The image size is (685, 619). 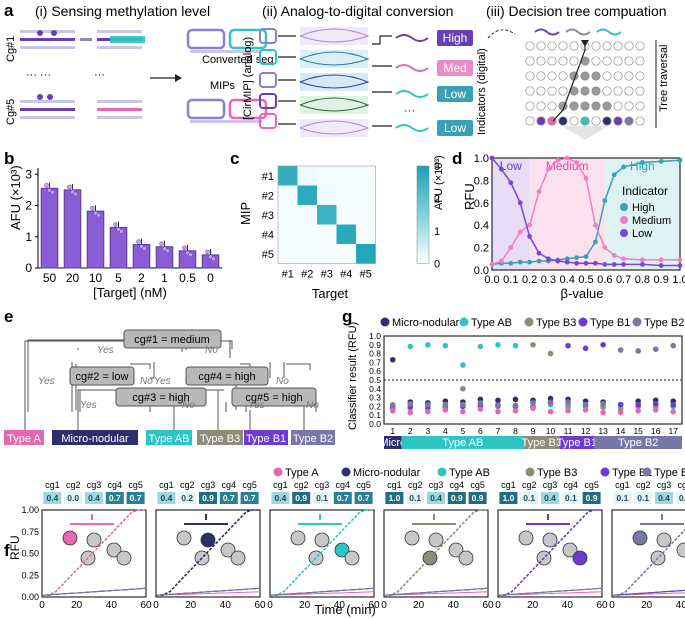 I want to click on f-xtick-label: 20, so click(x=647, y=605).